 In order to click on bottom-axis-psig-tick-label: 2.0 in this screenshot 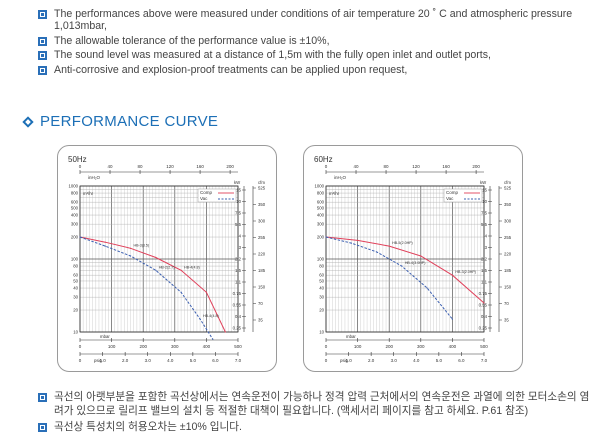, I will do `click(125, 360)`.